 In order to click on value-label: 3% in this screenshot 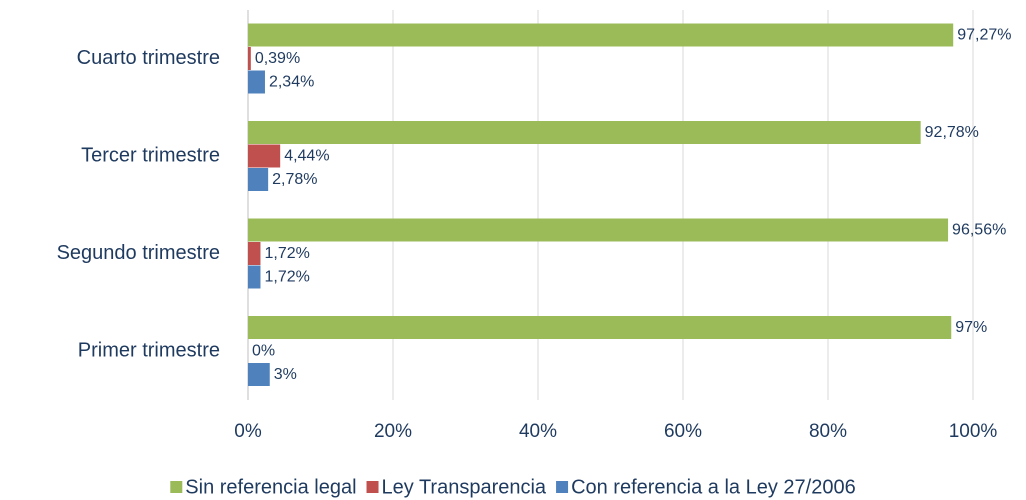, I will do `click(285, 374)`.